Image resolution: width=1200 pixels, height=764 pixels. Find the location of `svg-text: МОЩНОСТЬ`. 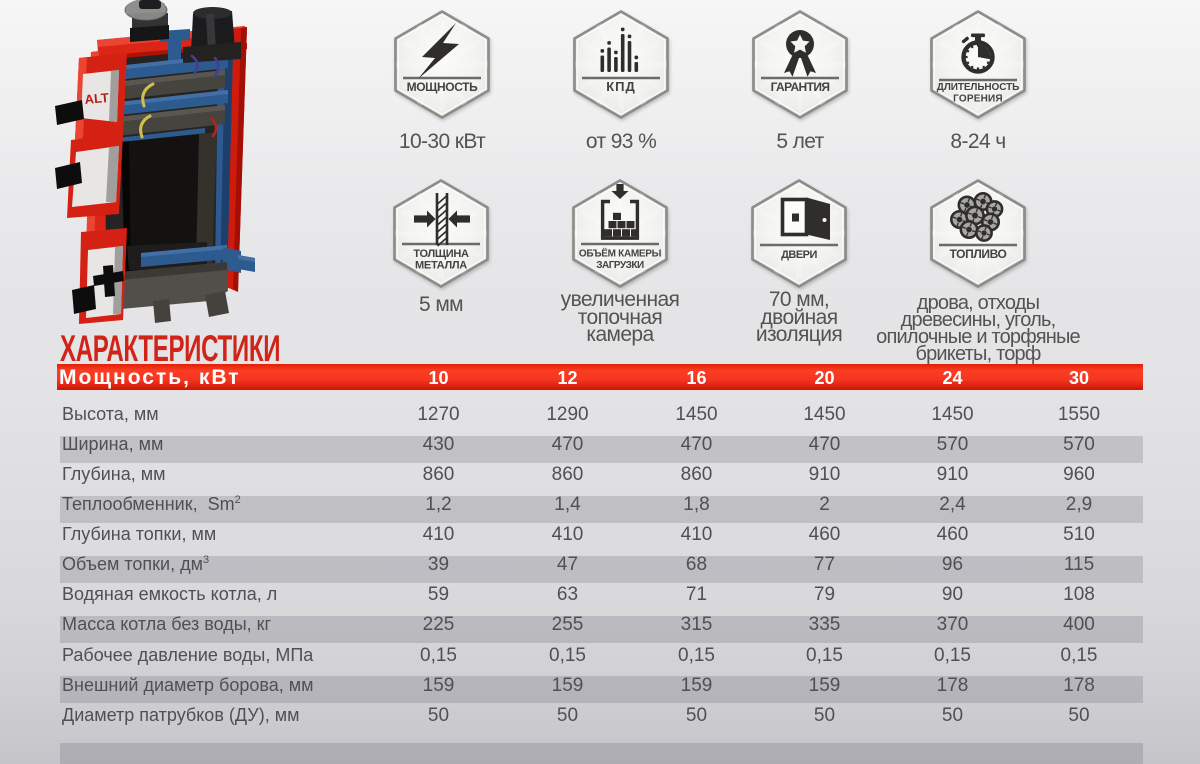

svg-text: МОЩНОСТЬ is located at coordinates (442, 87).